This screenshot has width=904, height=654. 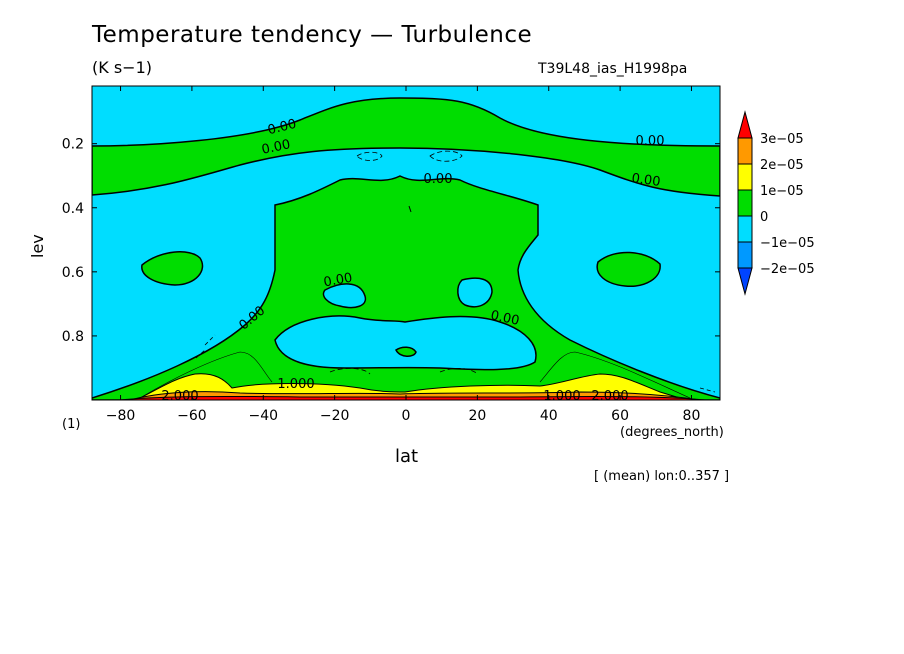 I want to click on colorbar-bottom-arrow, so click(x=745, y=281).